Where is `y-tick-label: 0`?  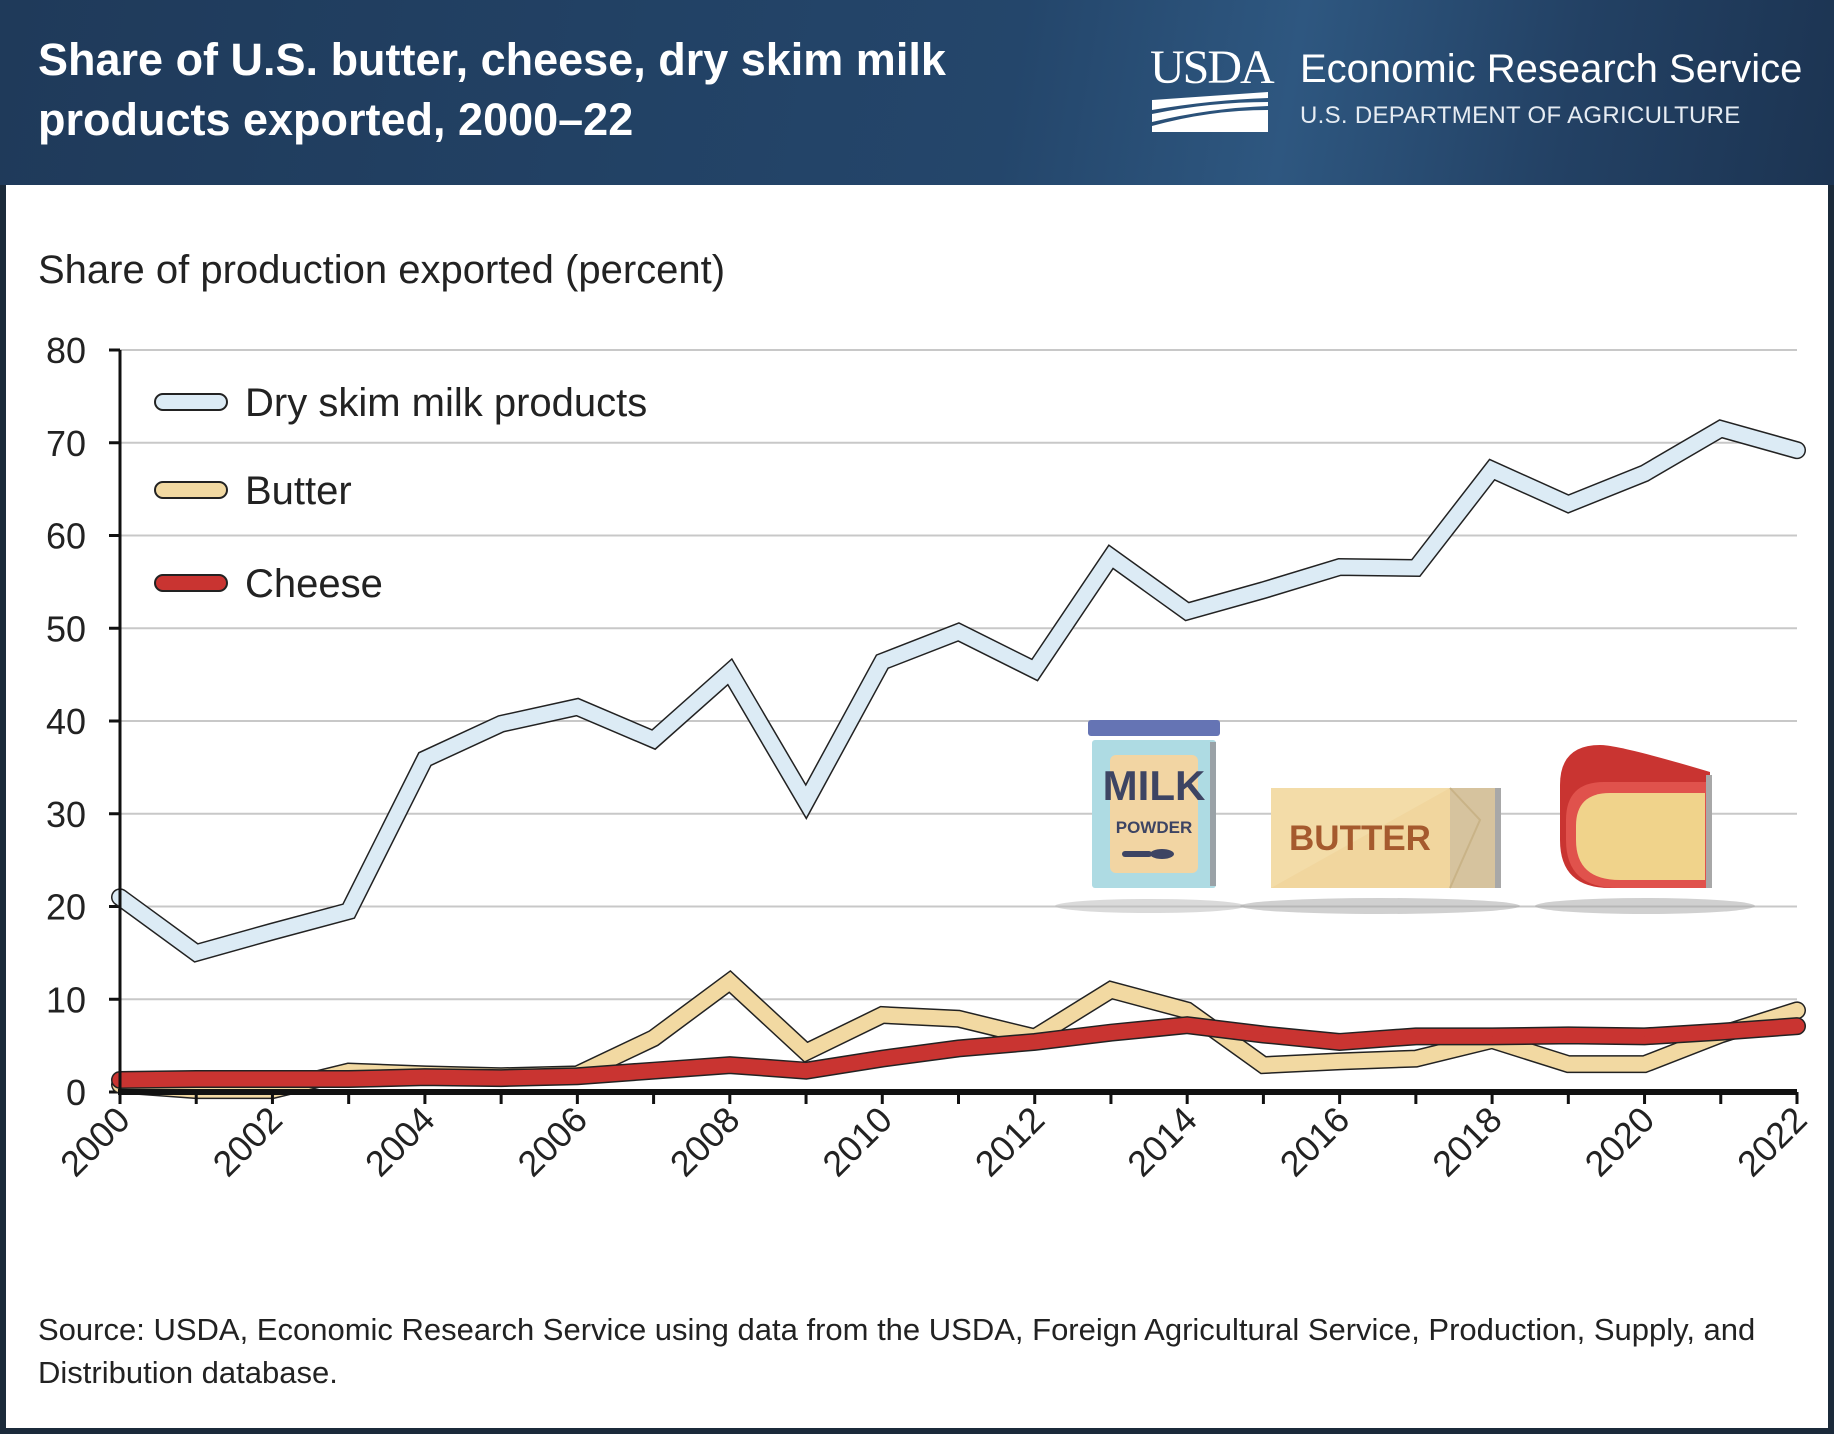 y-tick-label: 0 is located at coordinates (76, 1092).